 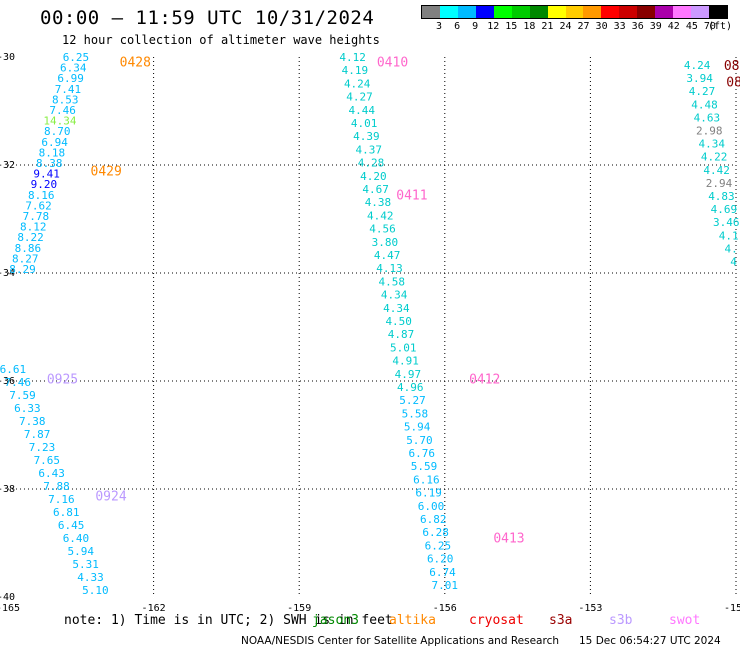 What do you see at coordinates (52, 152) in the screenshot?
I see `swh-value: 8.18` at bounding box center [52, 152].